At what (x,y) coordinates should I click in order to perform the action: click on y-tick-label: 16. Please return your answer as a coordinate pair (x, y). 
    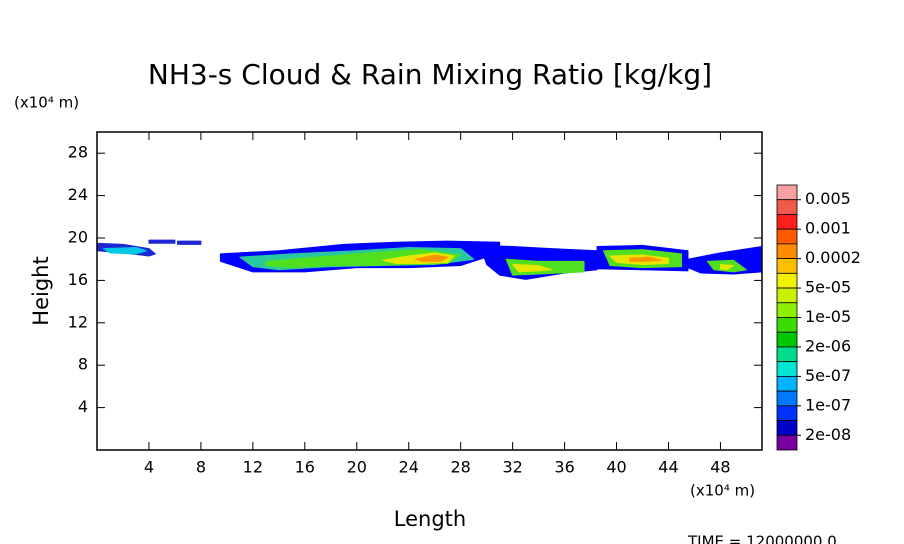
    Looking at the image, I should click on (78, 279).